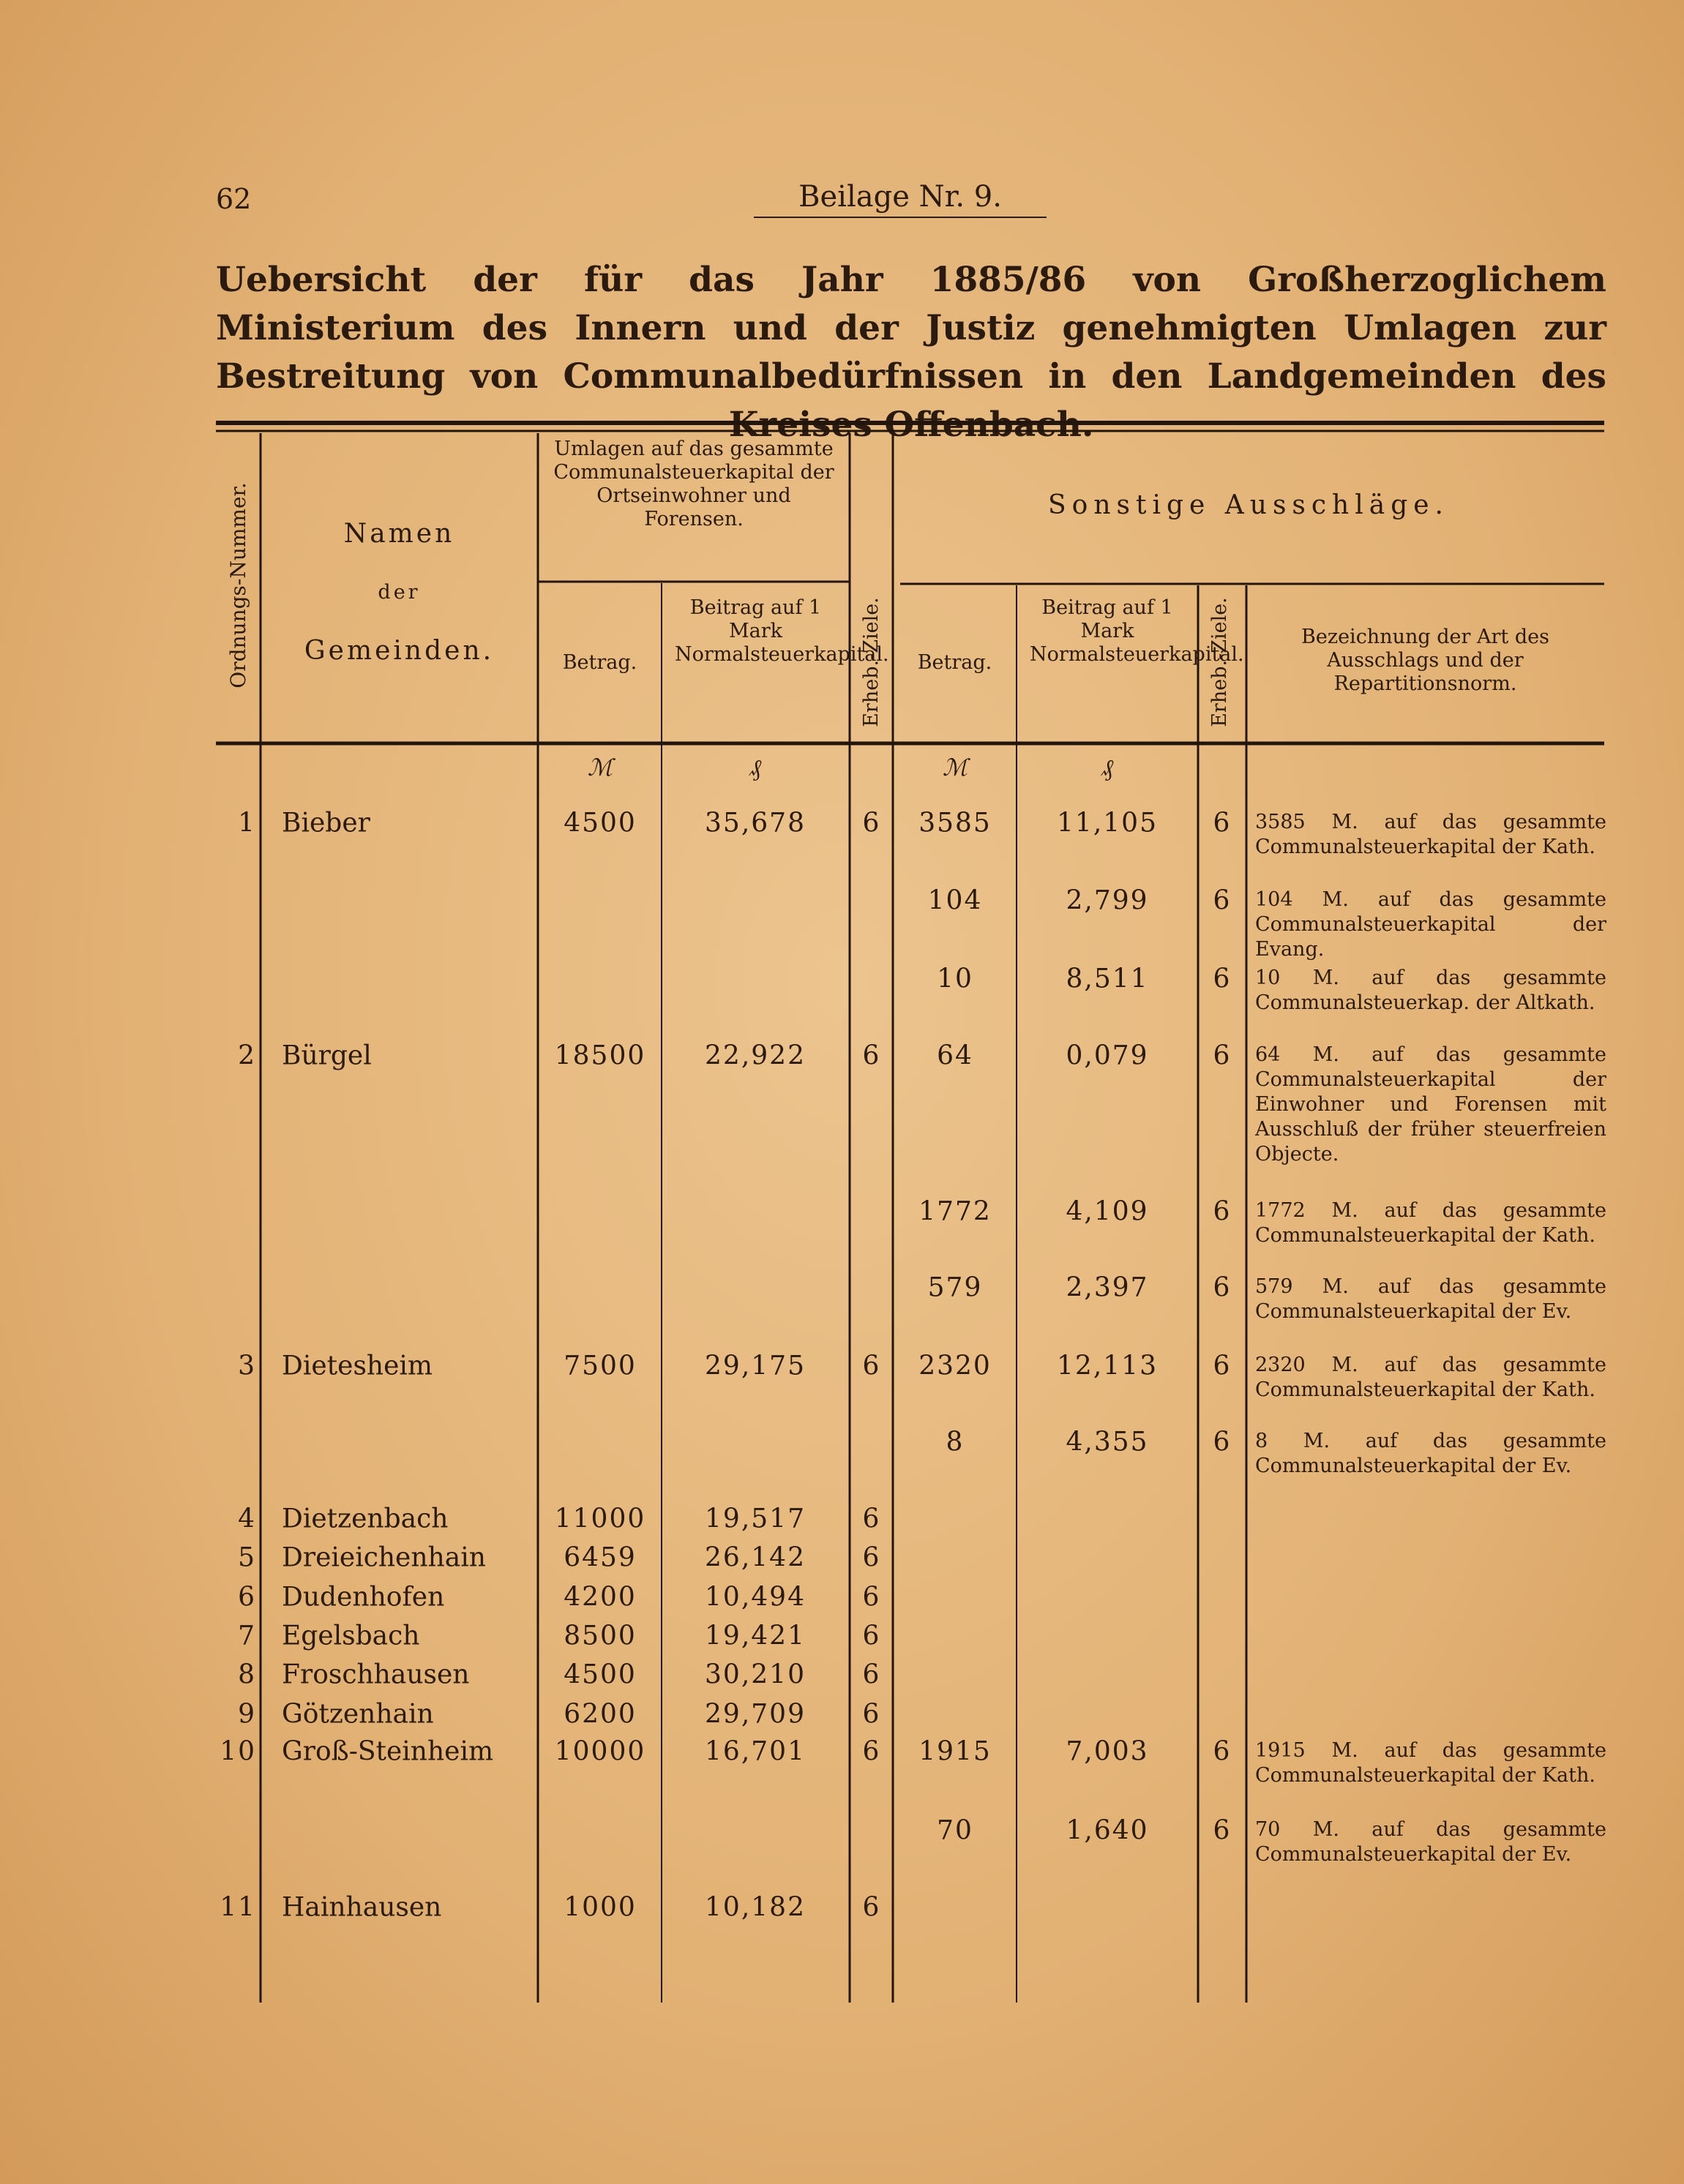 The height and width of the screenshot is (2184, 1684). I want to click on beitrag: 26,142, so click(755, 1557).